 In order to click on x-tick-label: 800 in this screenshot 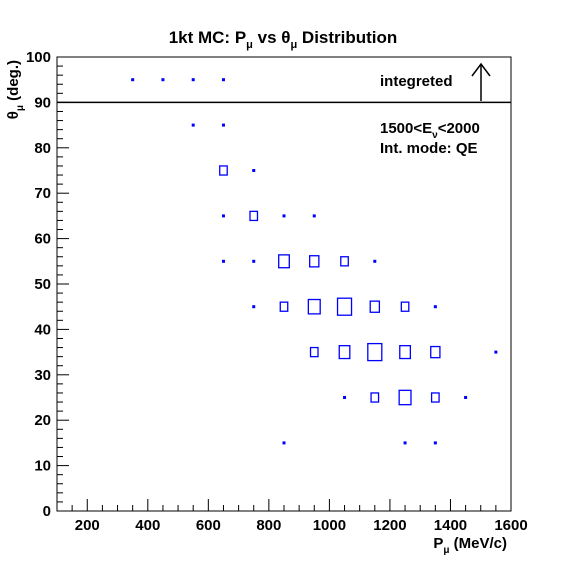, I will do `click(268, 525)`.